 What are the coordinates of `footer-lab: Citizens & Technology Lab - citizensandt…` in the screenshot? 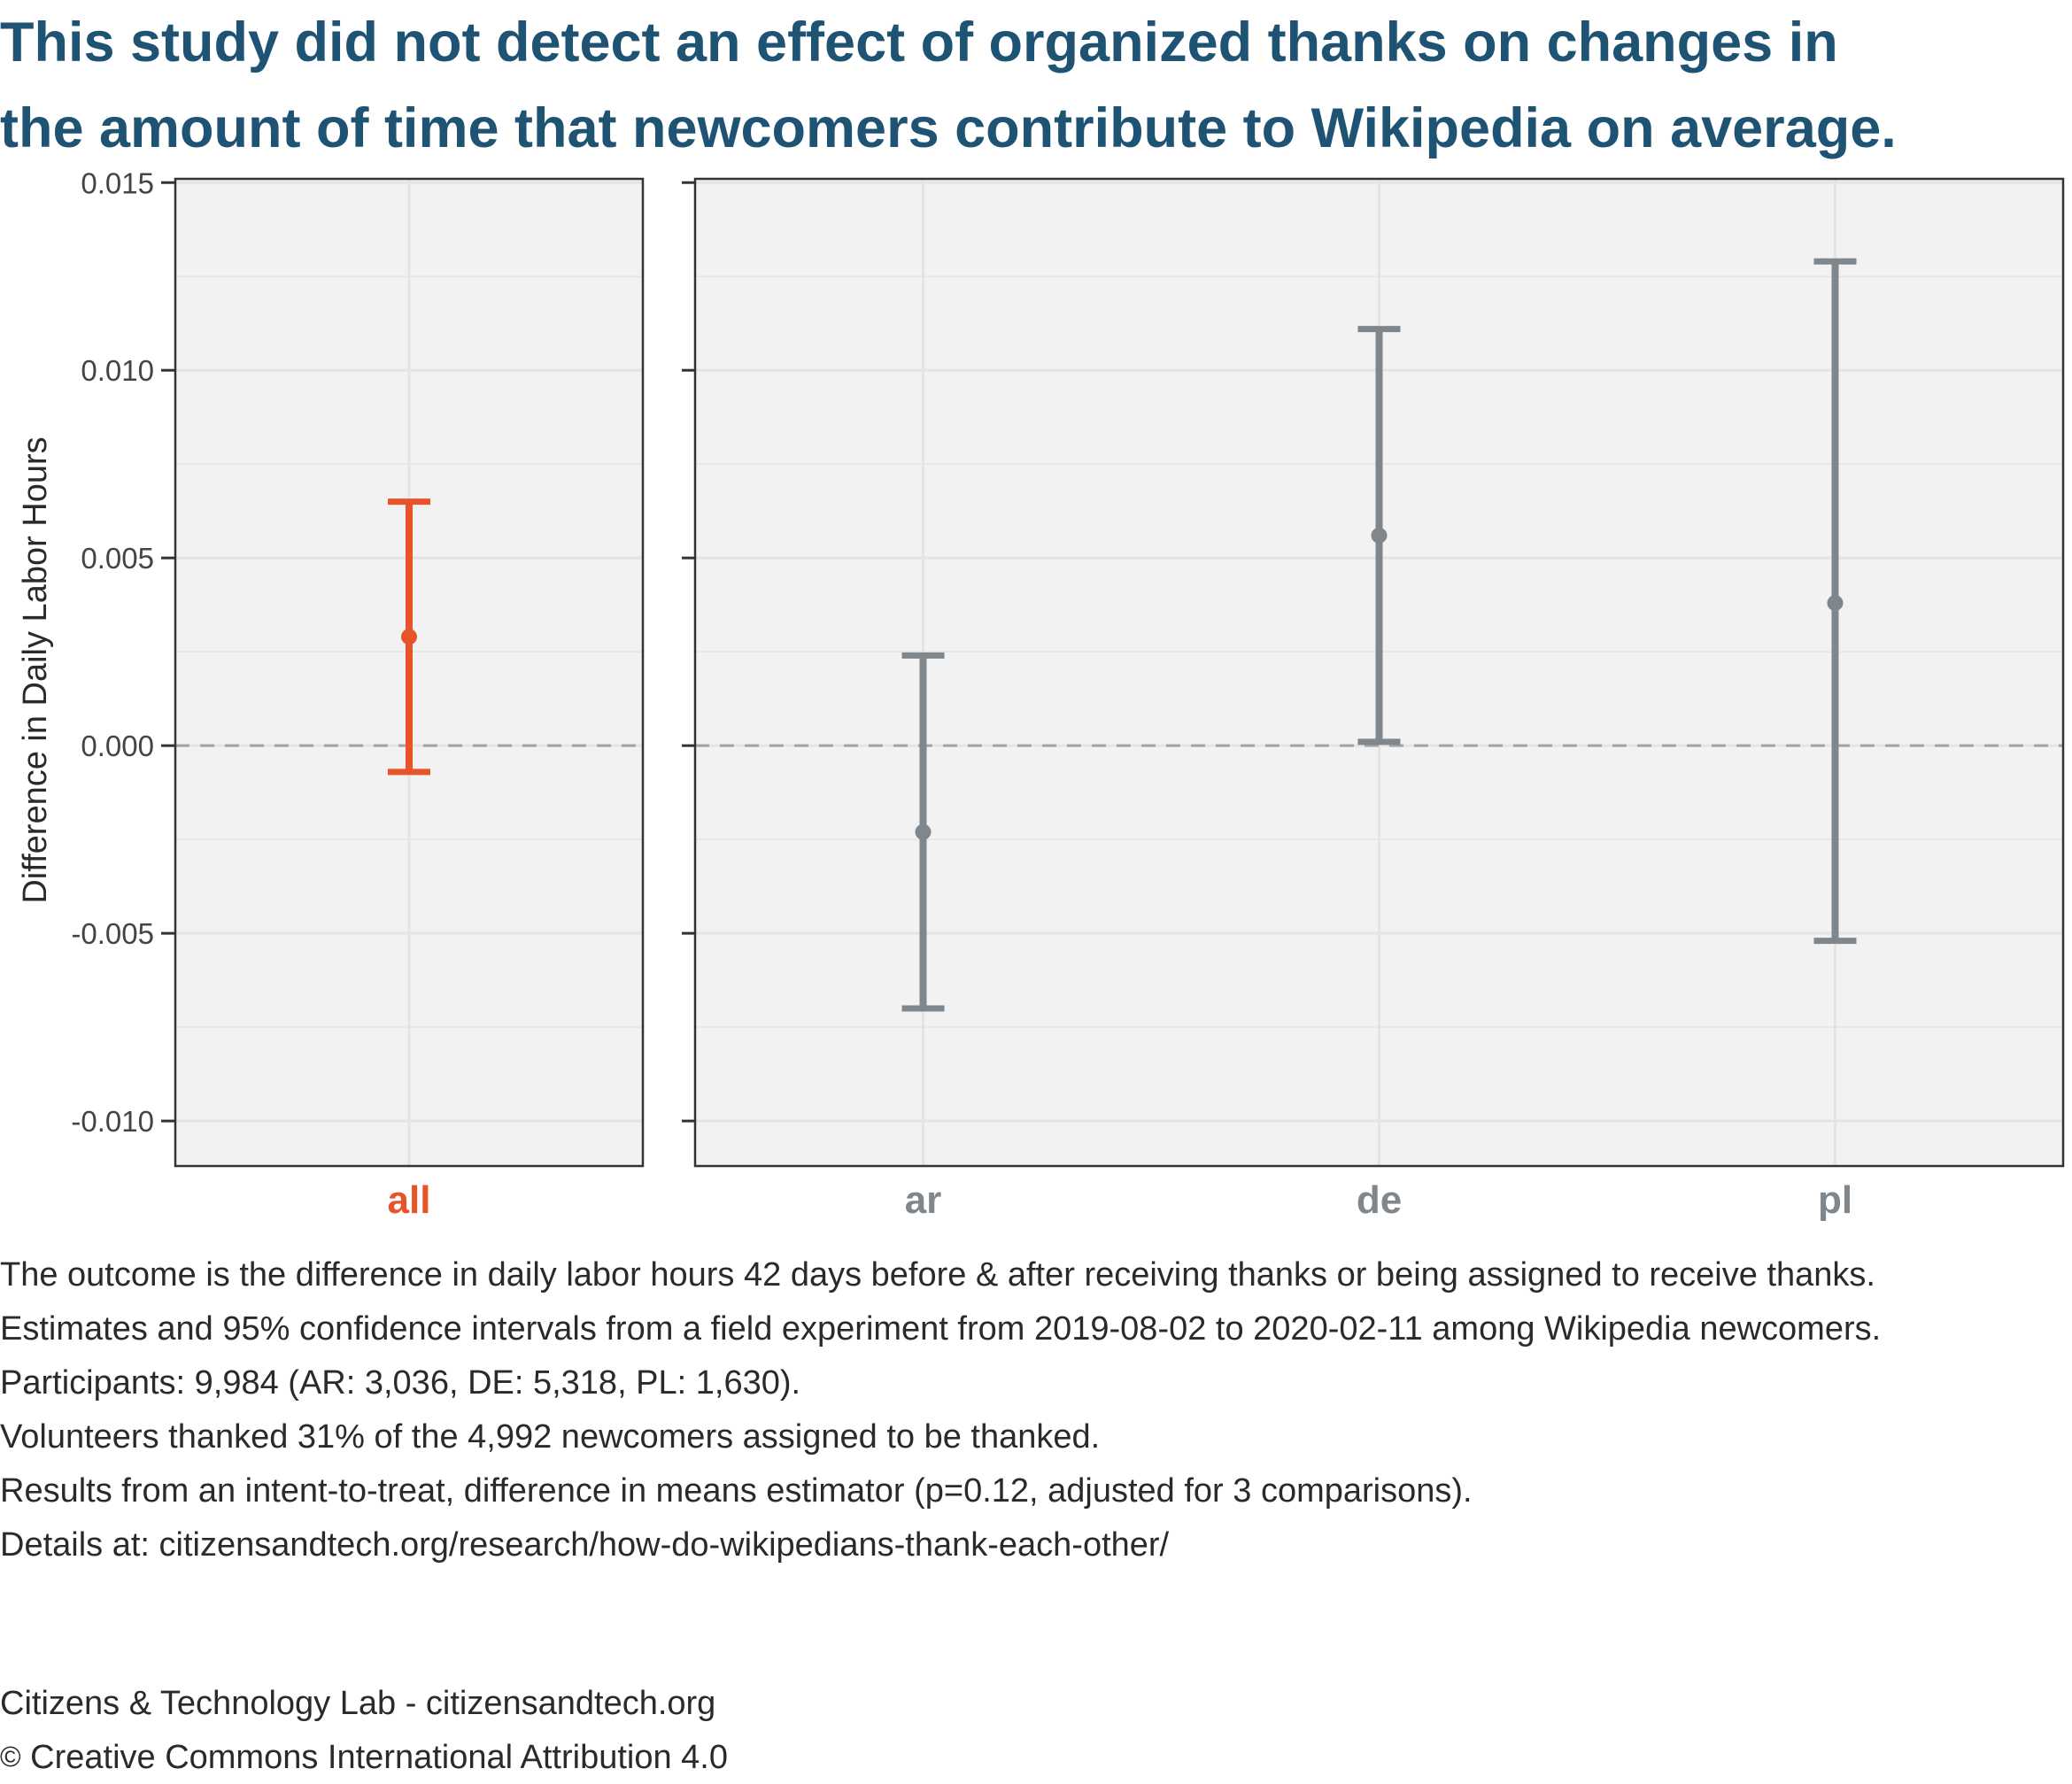 It's located at (358, 1704).